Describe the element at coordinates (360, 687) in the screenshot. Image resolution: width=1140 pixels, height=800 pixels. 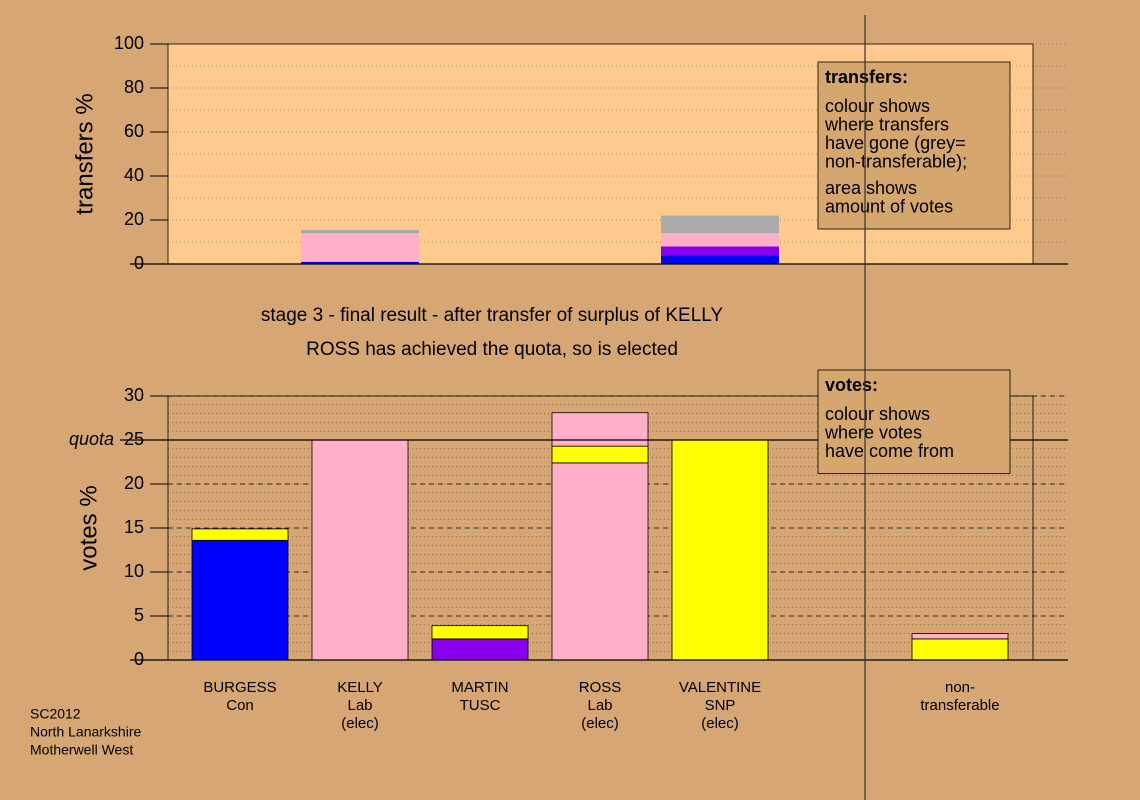
I see `x-tick-label: KELLY` at that location.